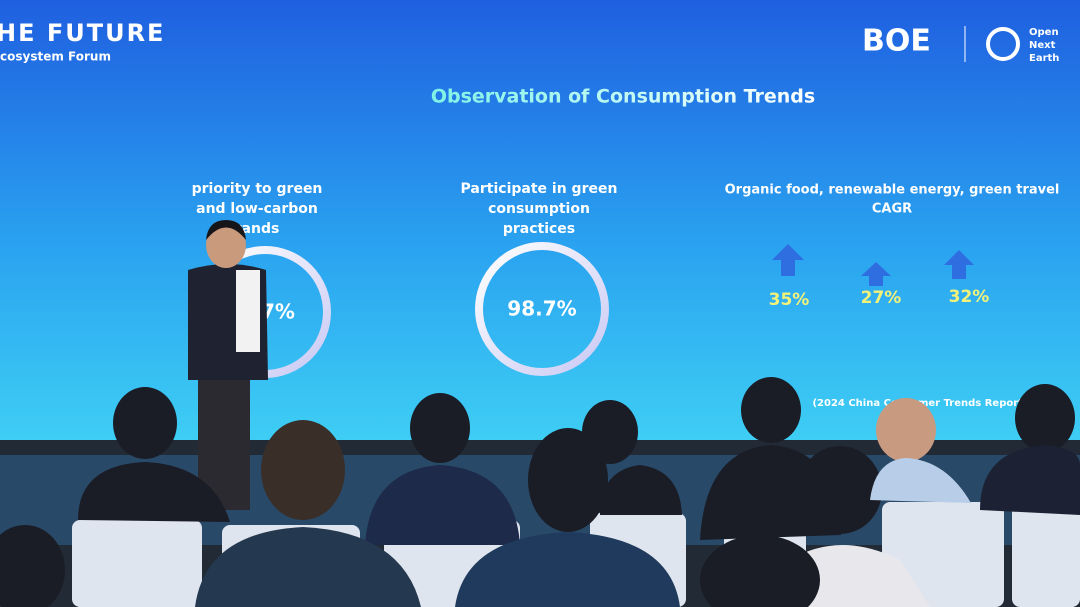 Image resolution: width=1080 pixels, height=607 pixels. I want to click on cagr-value: 35%, so click(789, 300).